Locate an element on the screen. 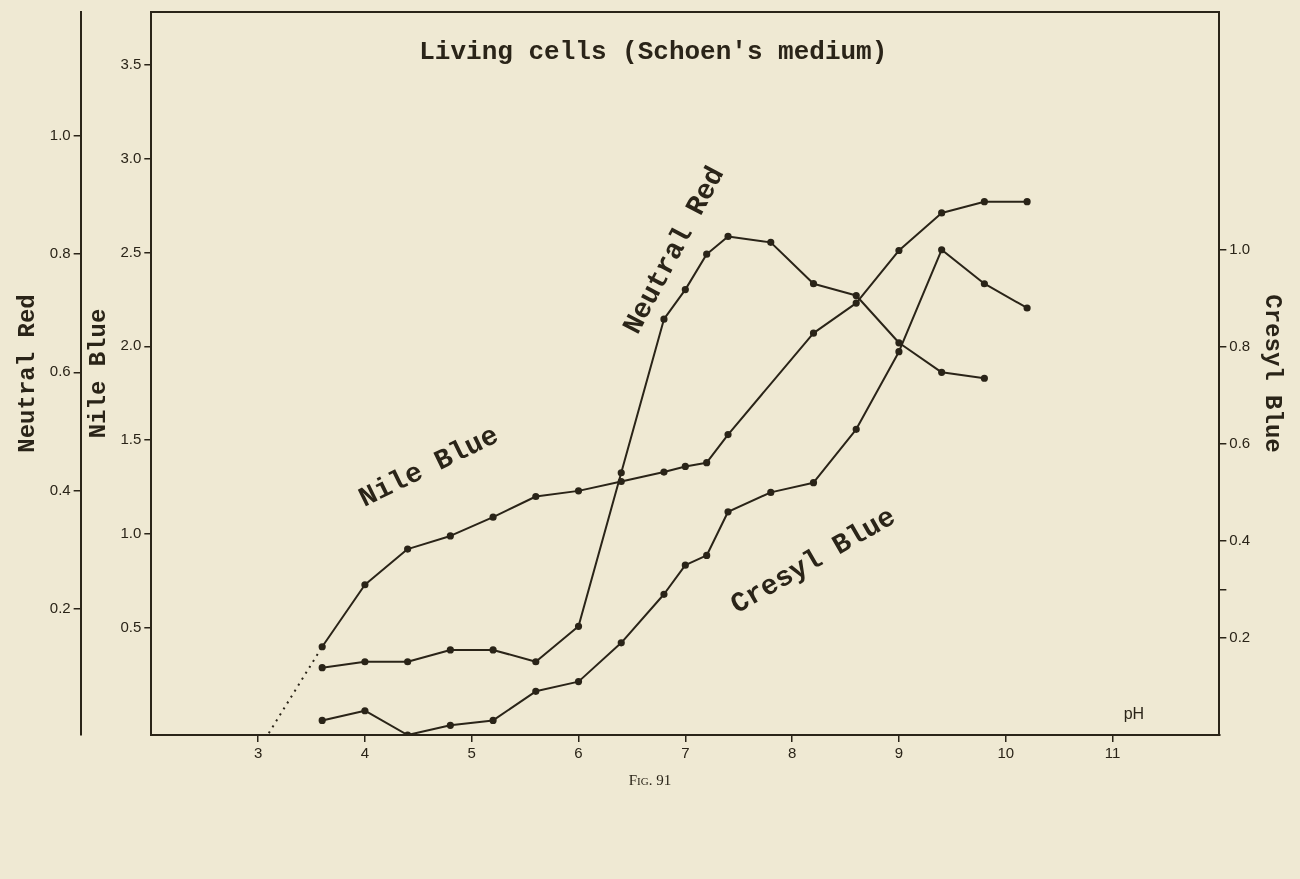 Image resolution: width=1300 pixels, height=879 pixels. x-tick-label: 5 is located at coordinates (471, 753).